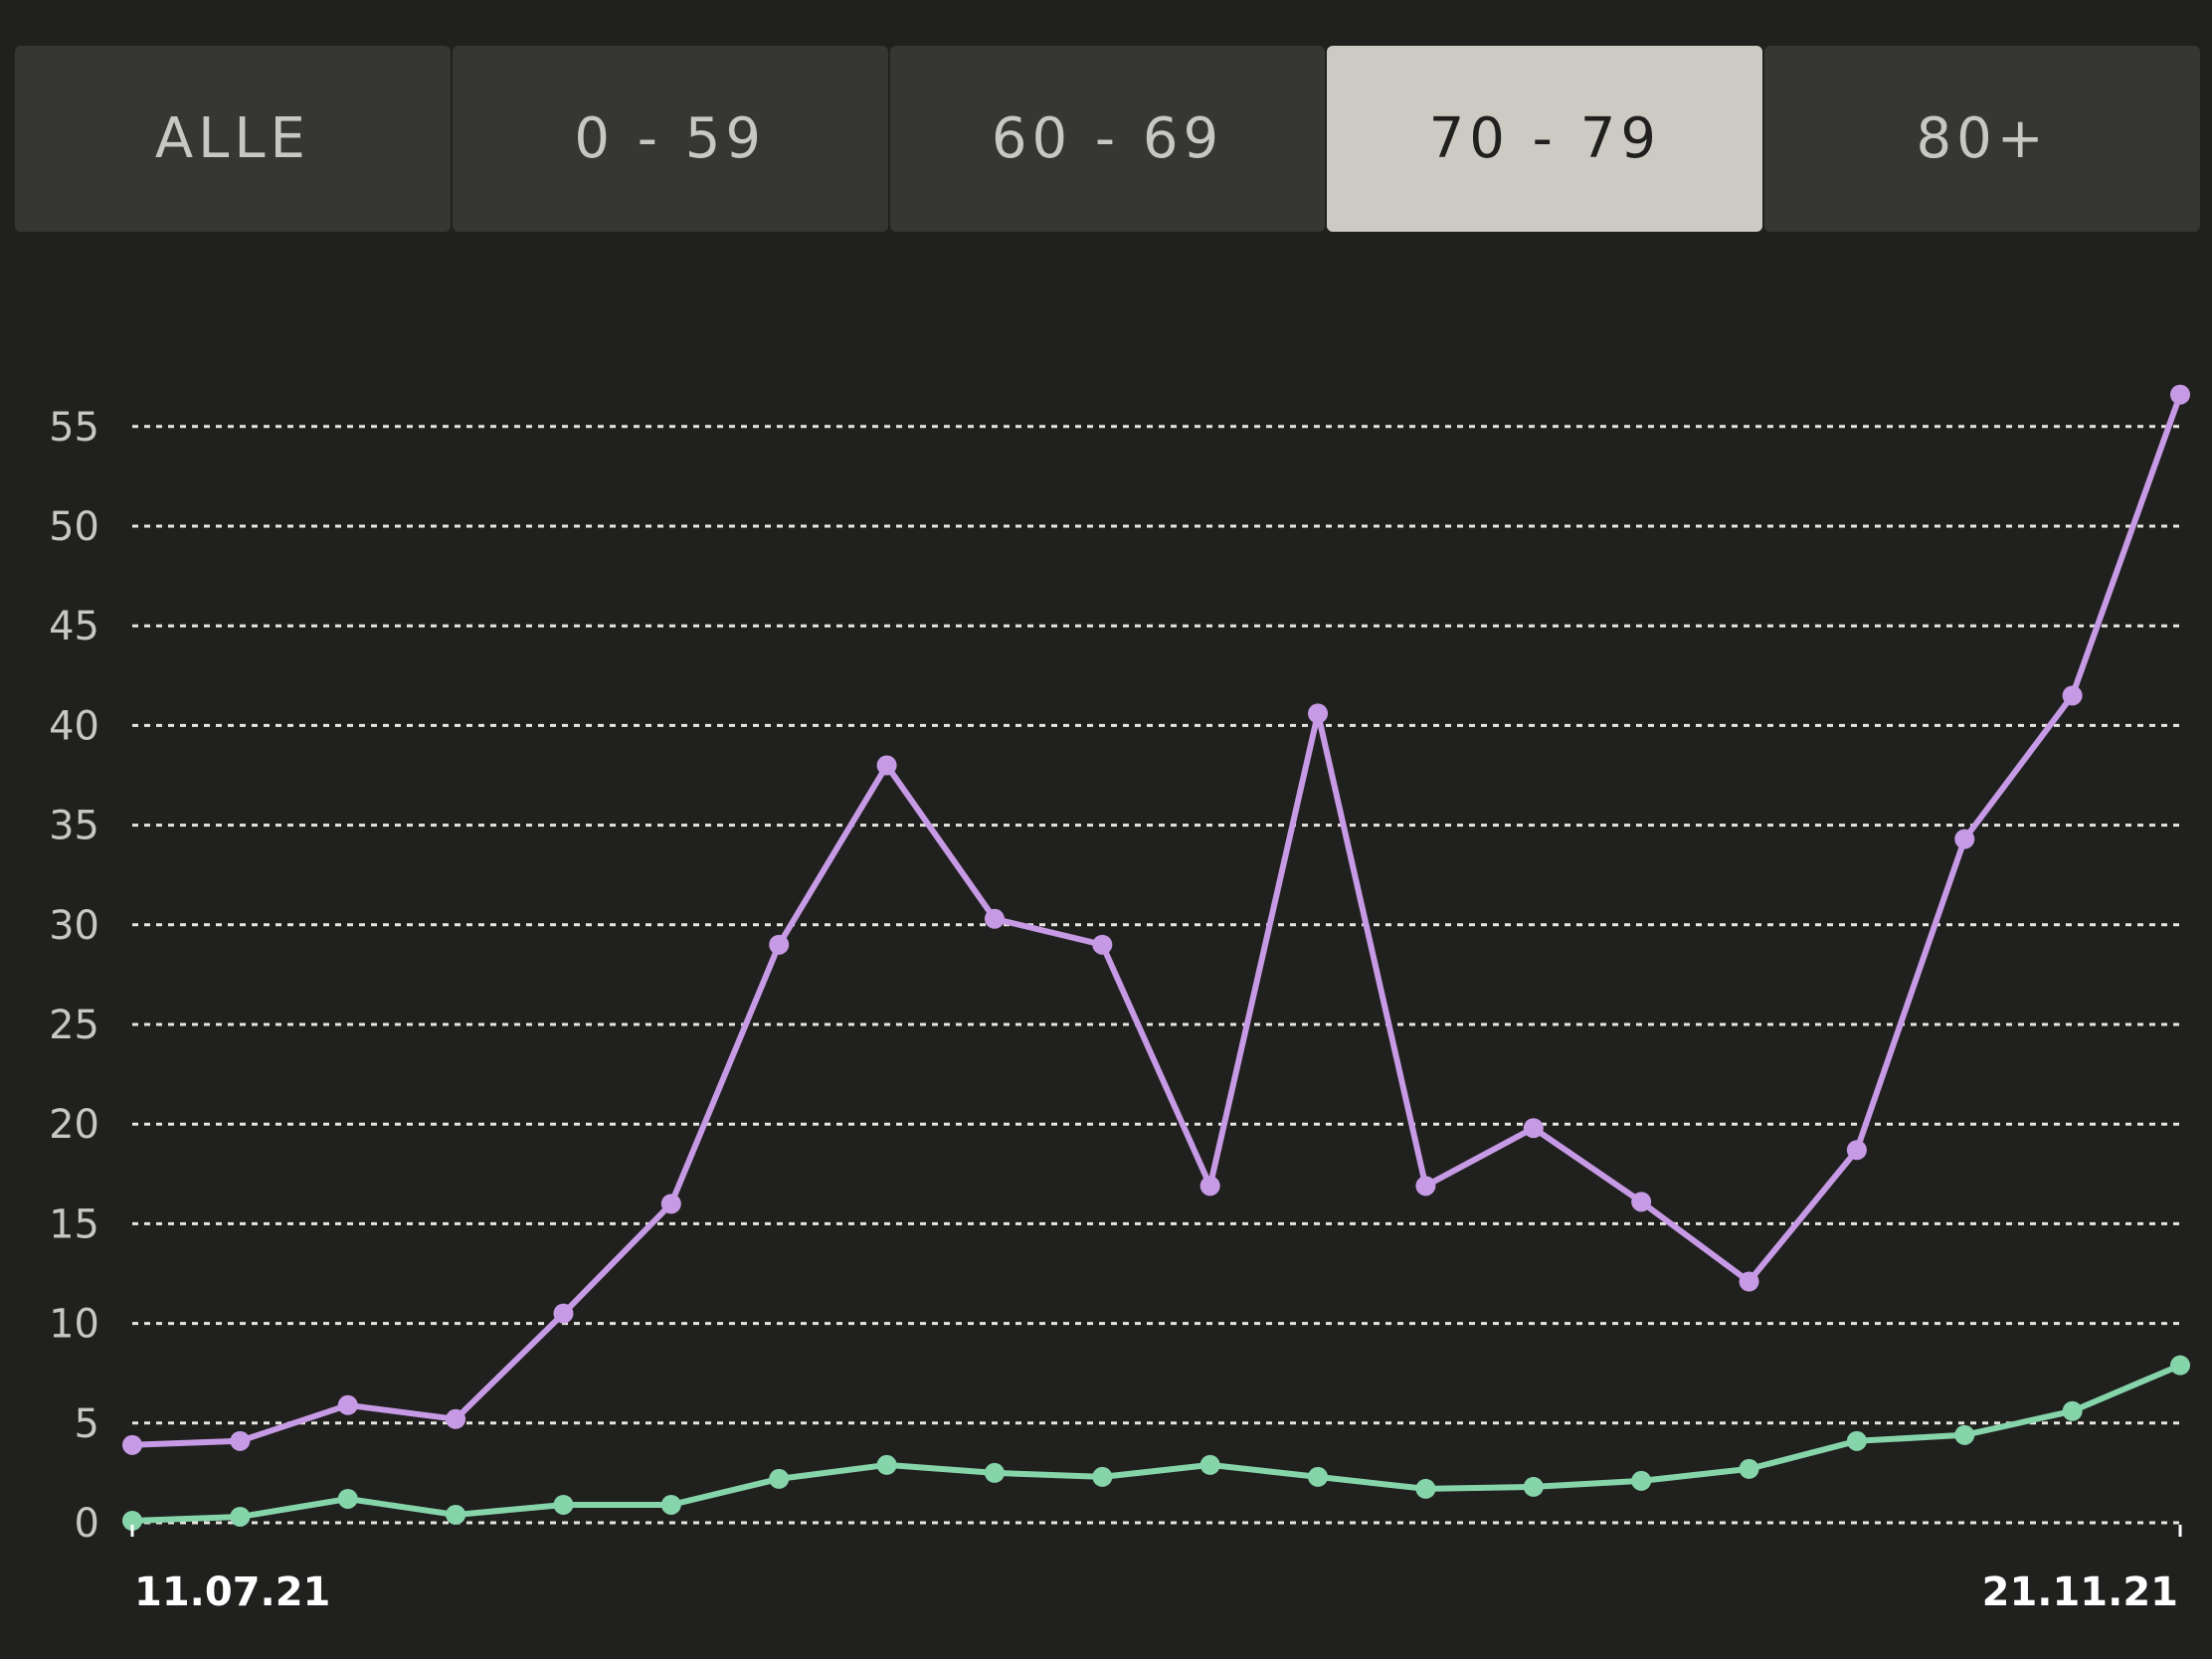  I want to click on tab-70-79: 70 - 79, so click(1545, 139).